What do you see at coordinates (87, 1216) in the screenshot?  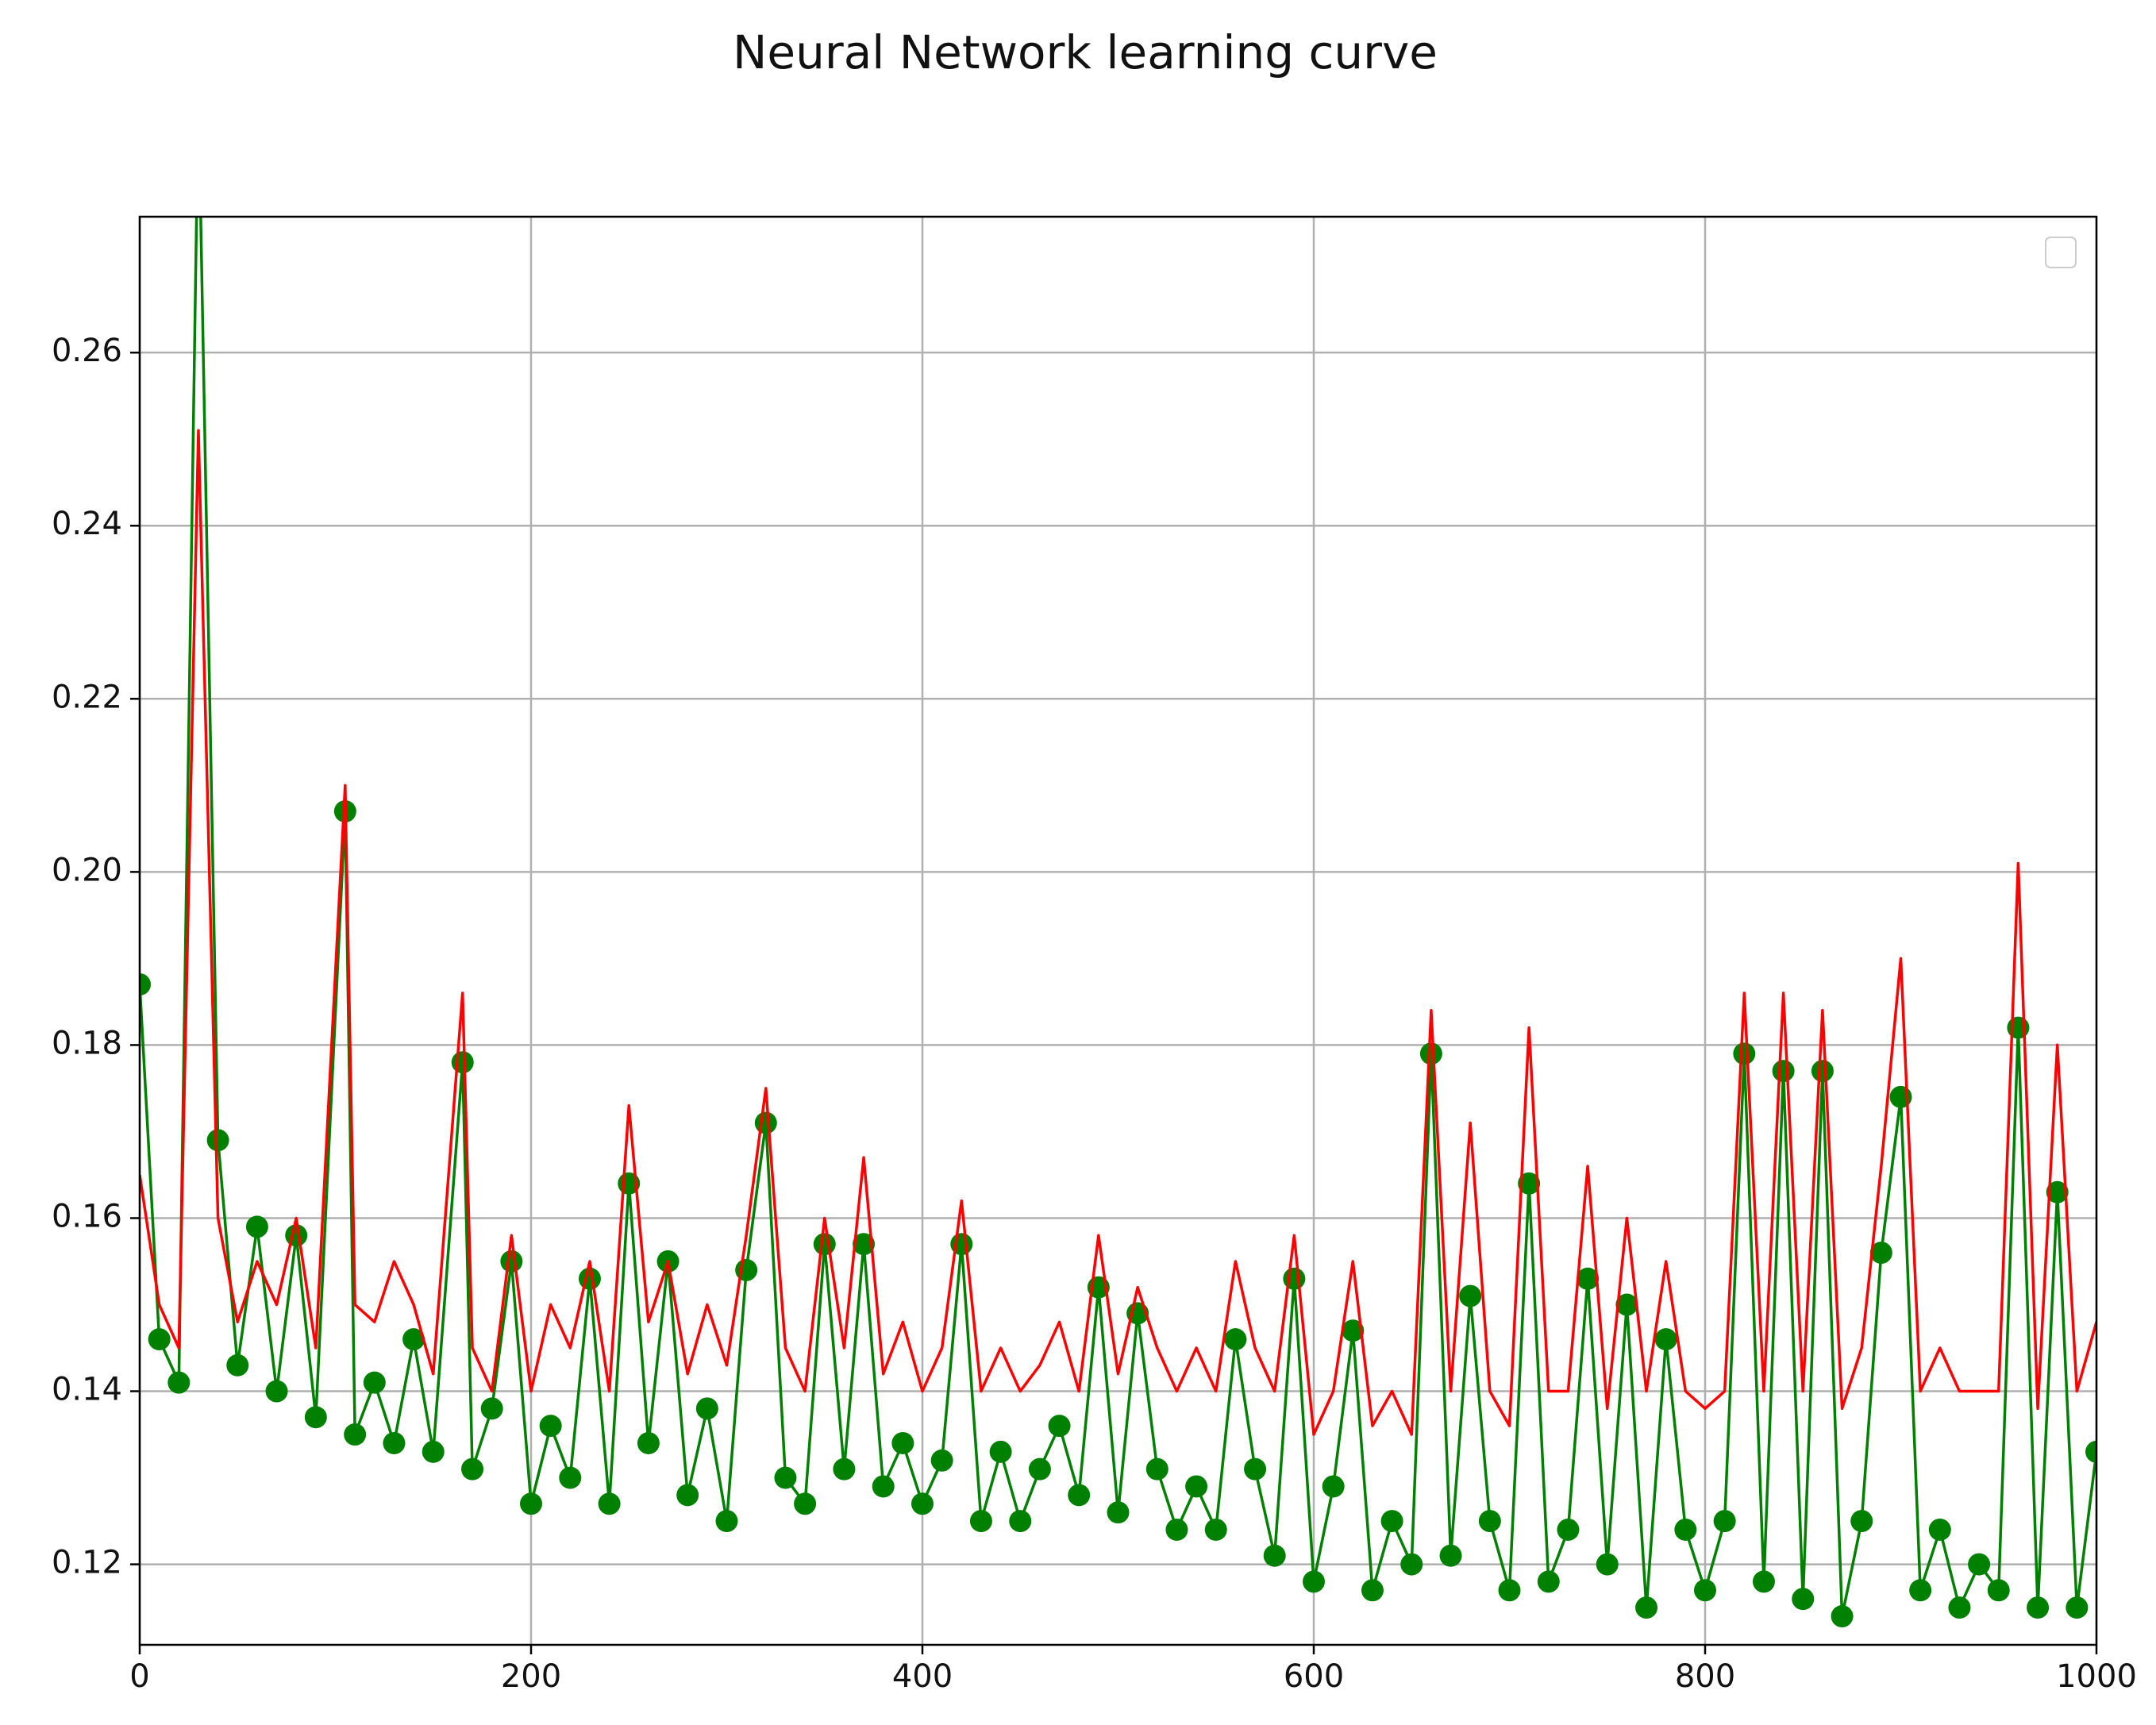 I see `y-tick-label: 0.16` at bounding box center [87, 1216].